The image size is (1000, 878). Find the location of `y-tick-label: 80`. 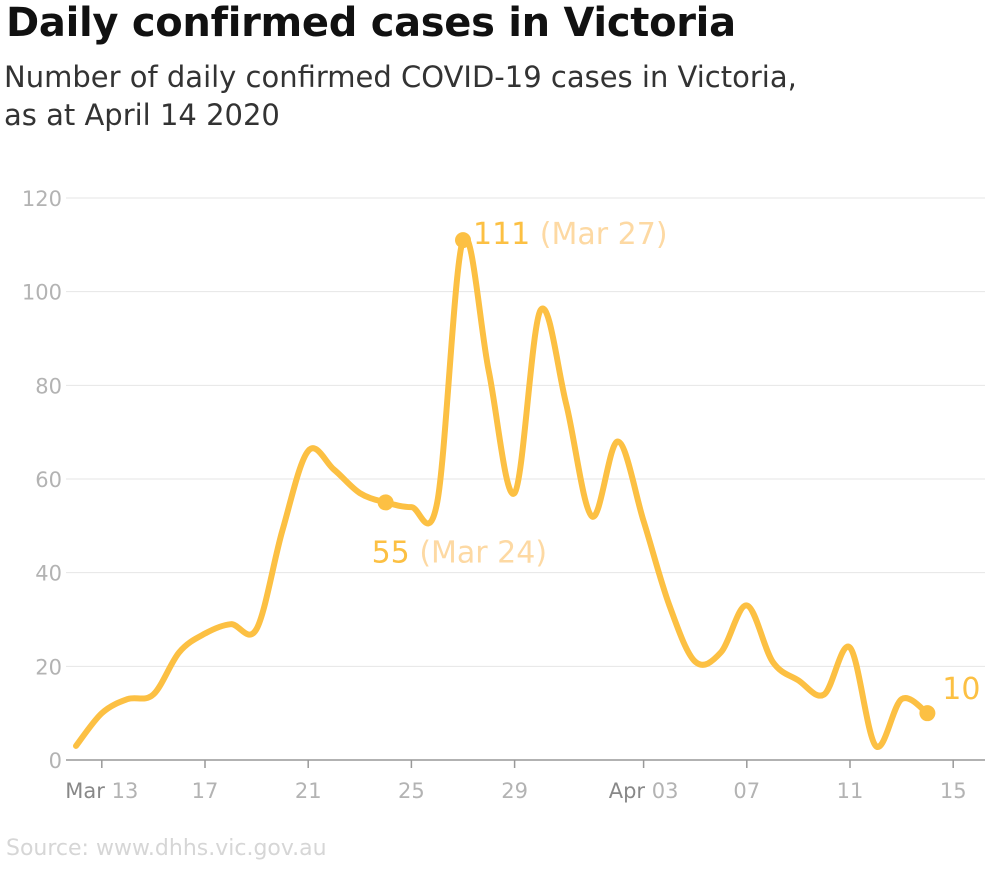

y-tick-label: 80 is located at coordinates (48, 386).